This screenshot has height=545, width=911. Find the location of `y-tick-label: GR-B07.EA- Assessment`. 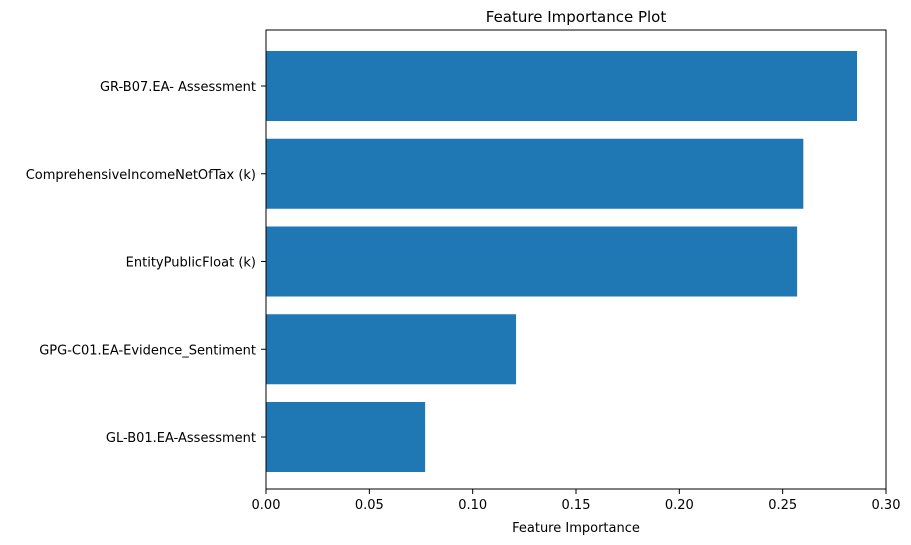

y-tick-label: GR-B07.EA- Assessment is located at coordinates (178, 87).